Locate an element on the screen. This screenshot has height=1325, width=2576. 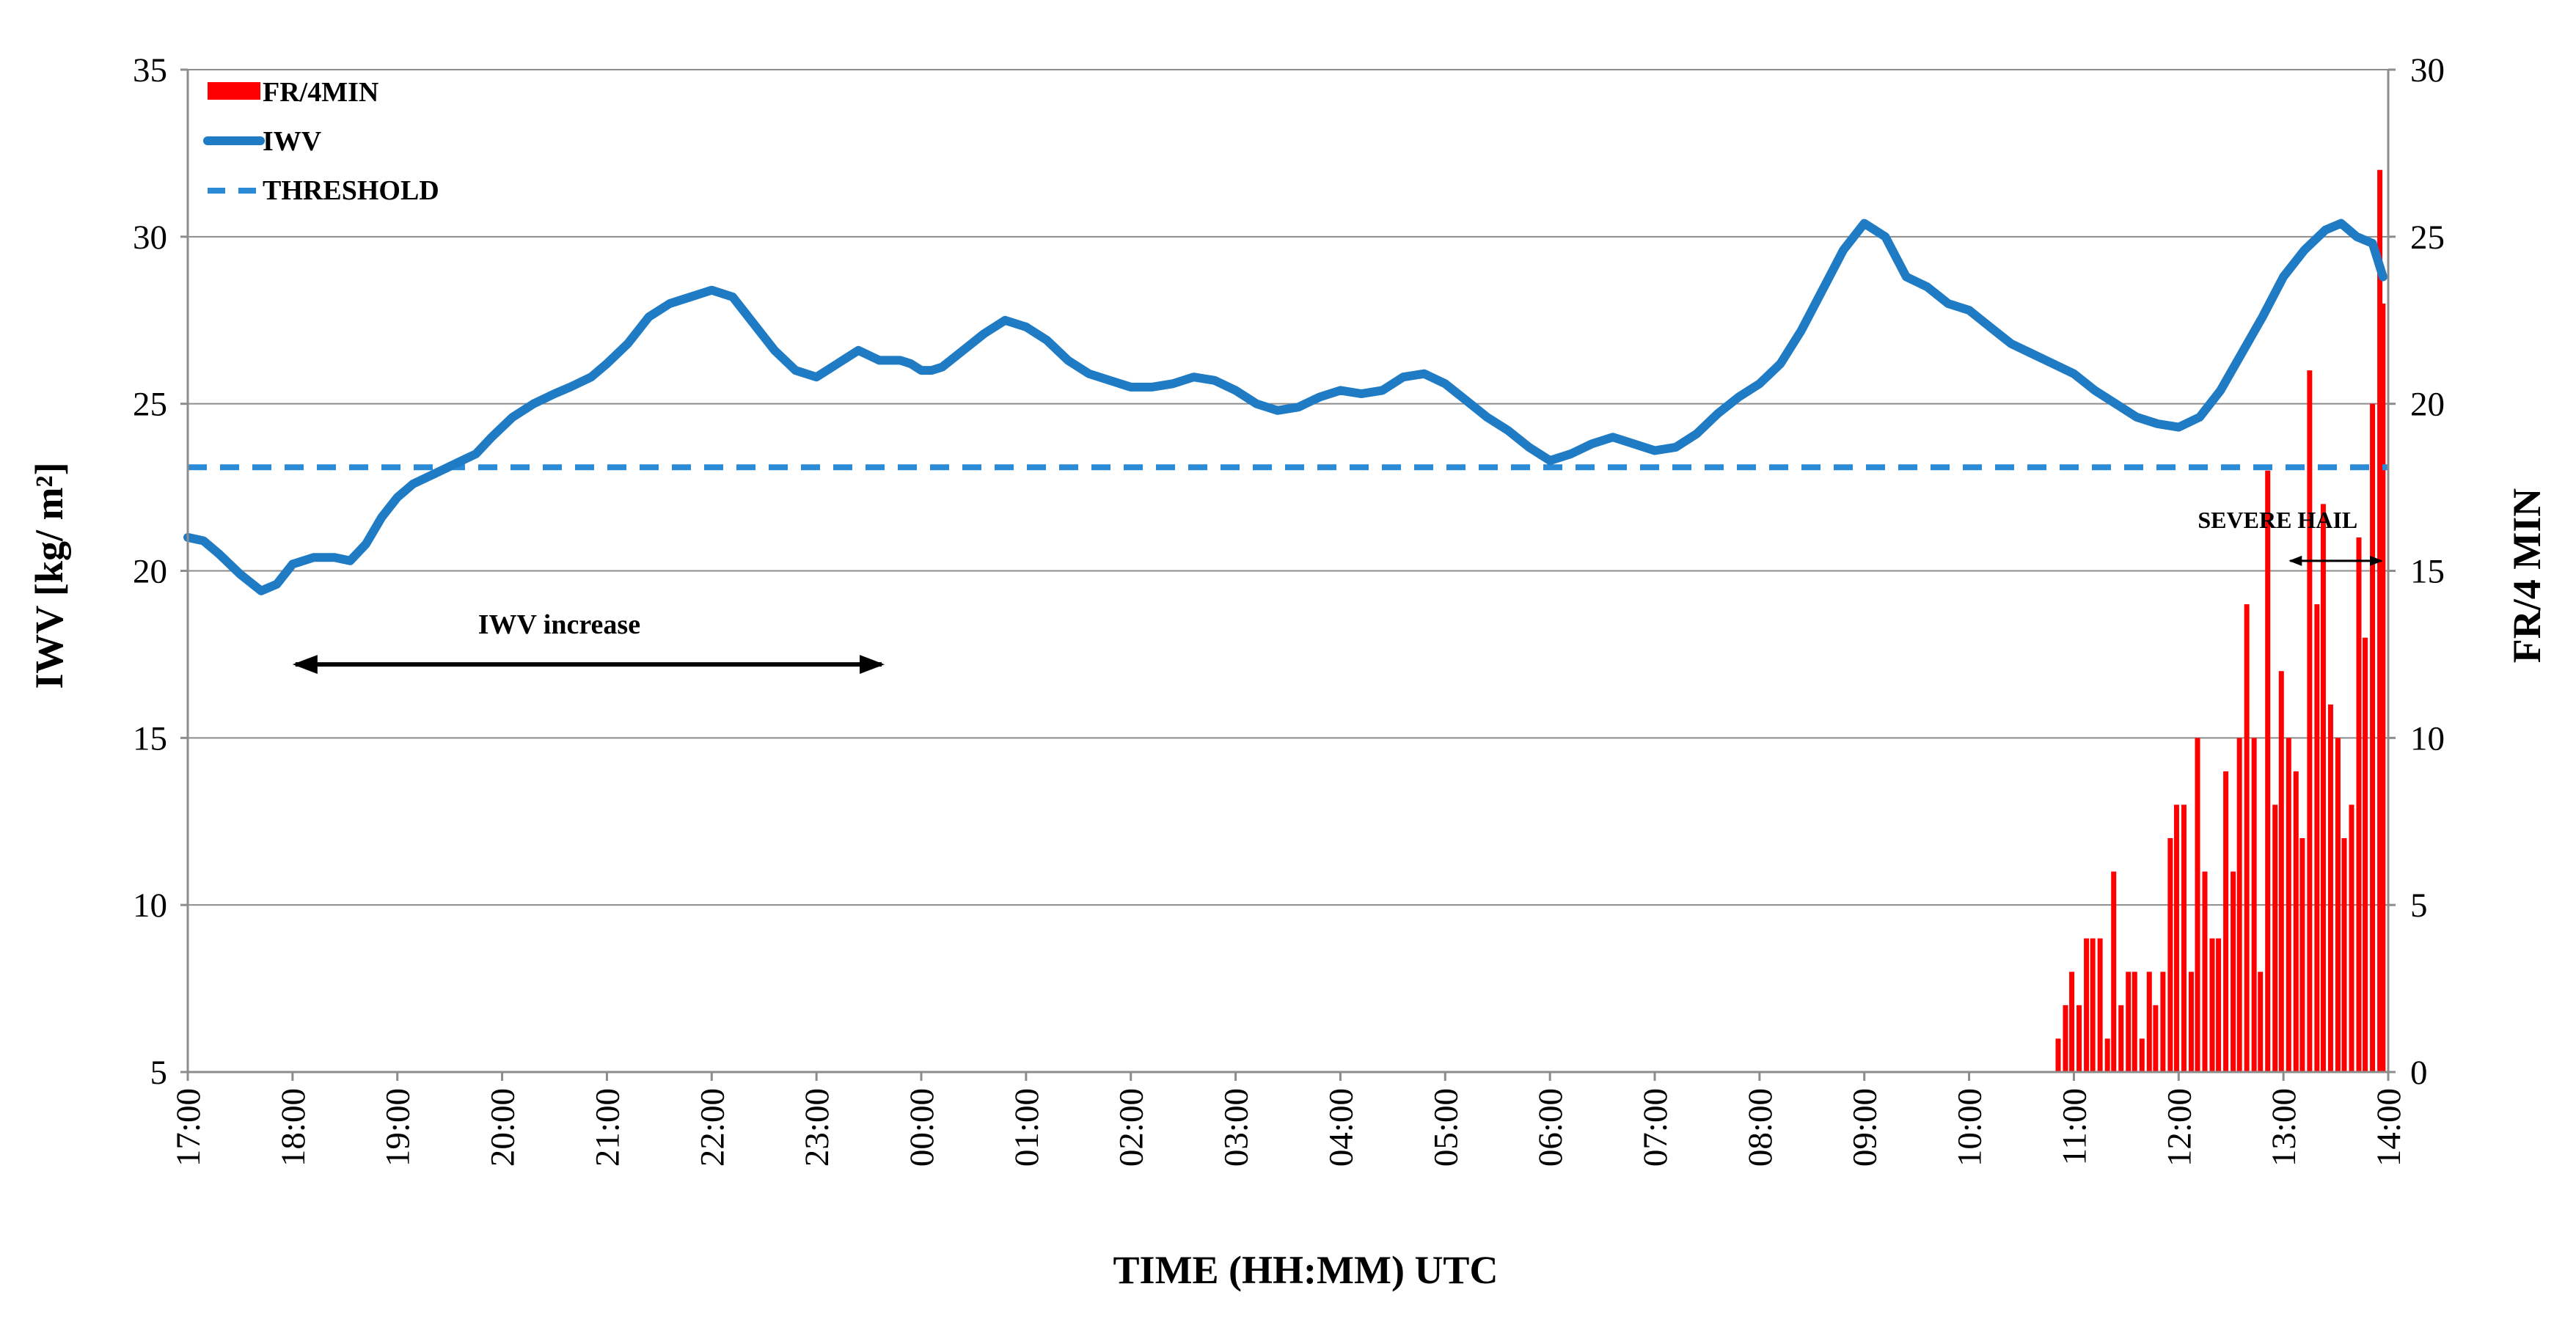
x-tick-label: 10:00 is located at coordinates (1970, 1128).